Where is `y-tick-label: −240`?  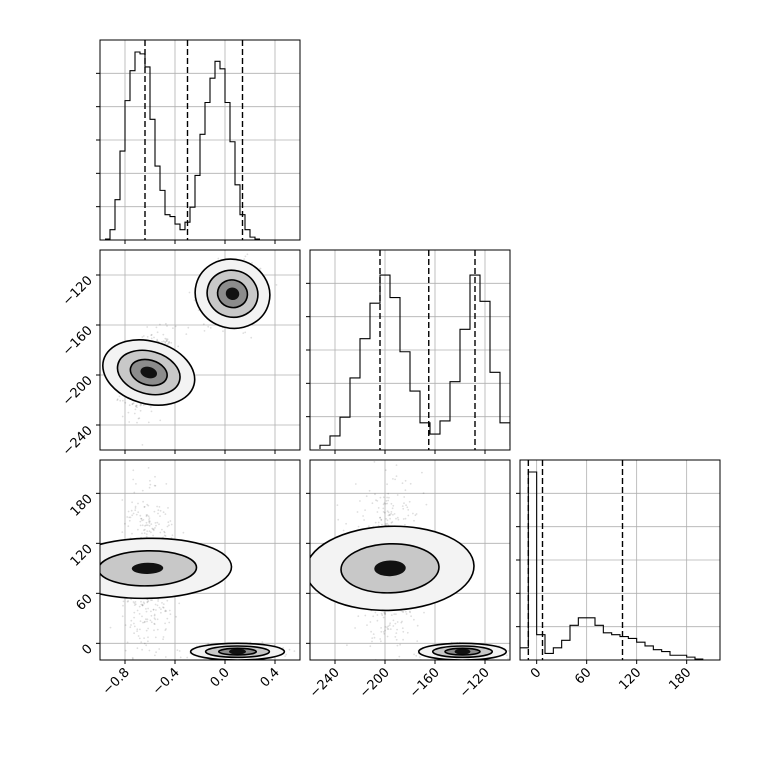 y-tick-label: −240 is located at coordinates (78, 441).